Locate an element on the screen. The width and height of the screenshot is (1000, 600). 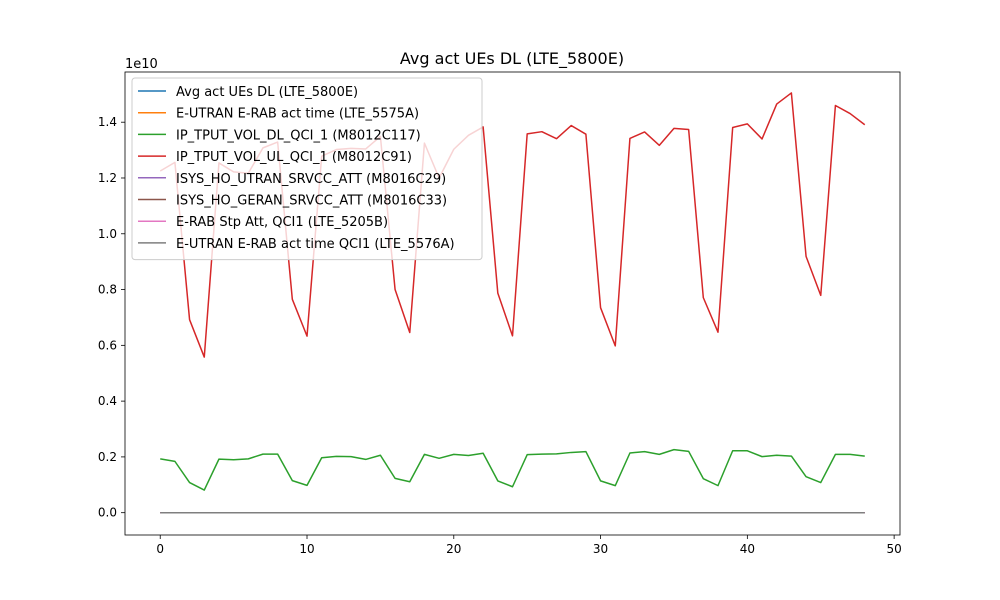
legend-label-5: ISYS_HO_UTRAN_SRVCC_ATT (M8016C29) is located at coordinates (311, 179).